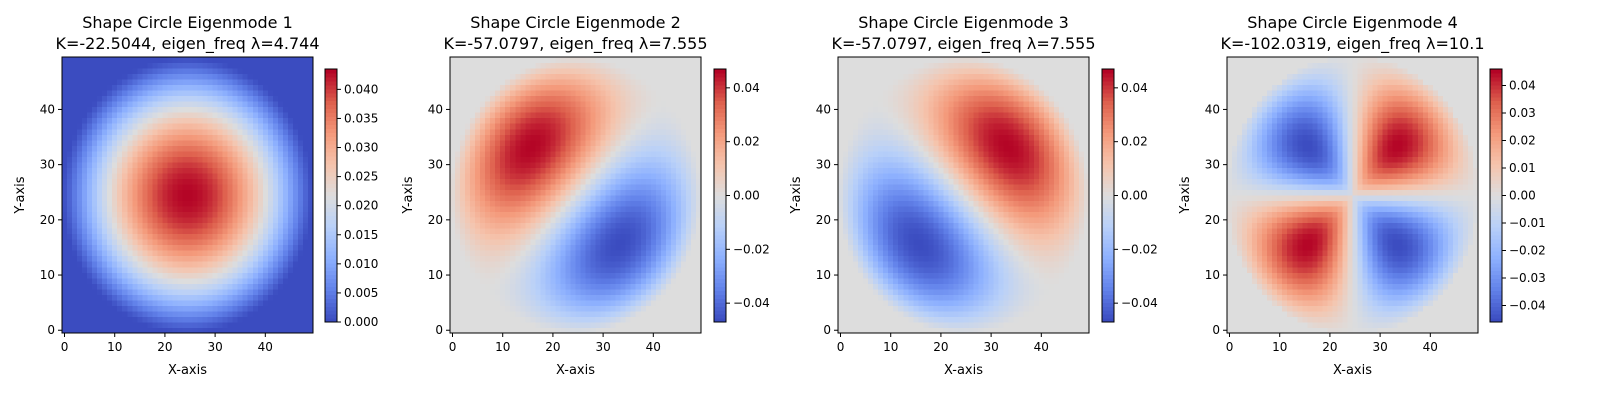 Image resolution: width=1600 pixels, height=400 pixels. Describe the element at coordinates (331, 241) in the screenshot. I see `colorbar-segment` at that location.